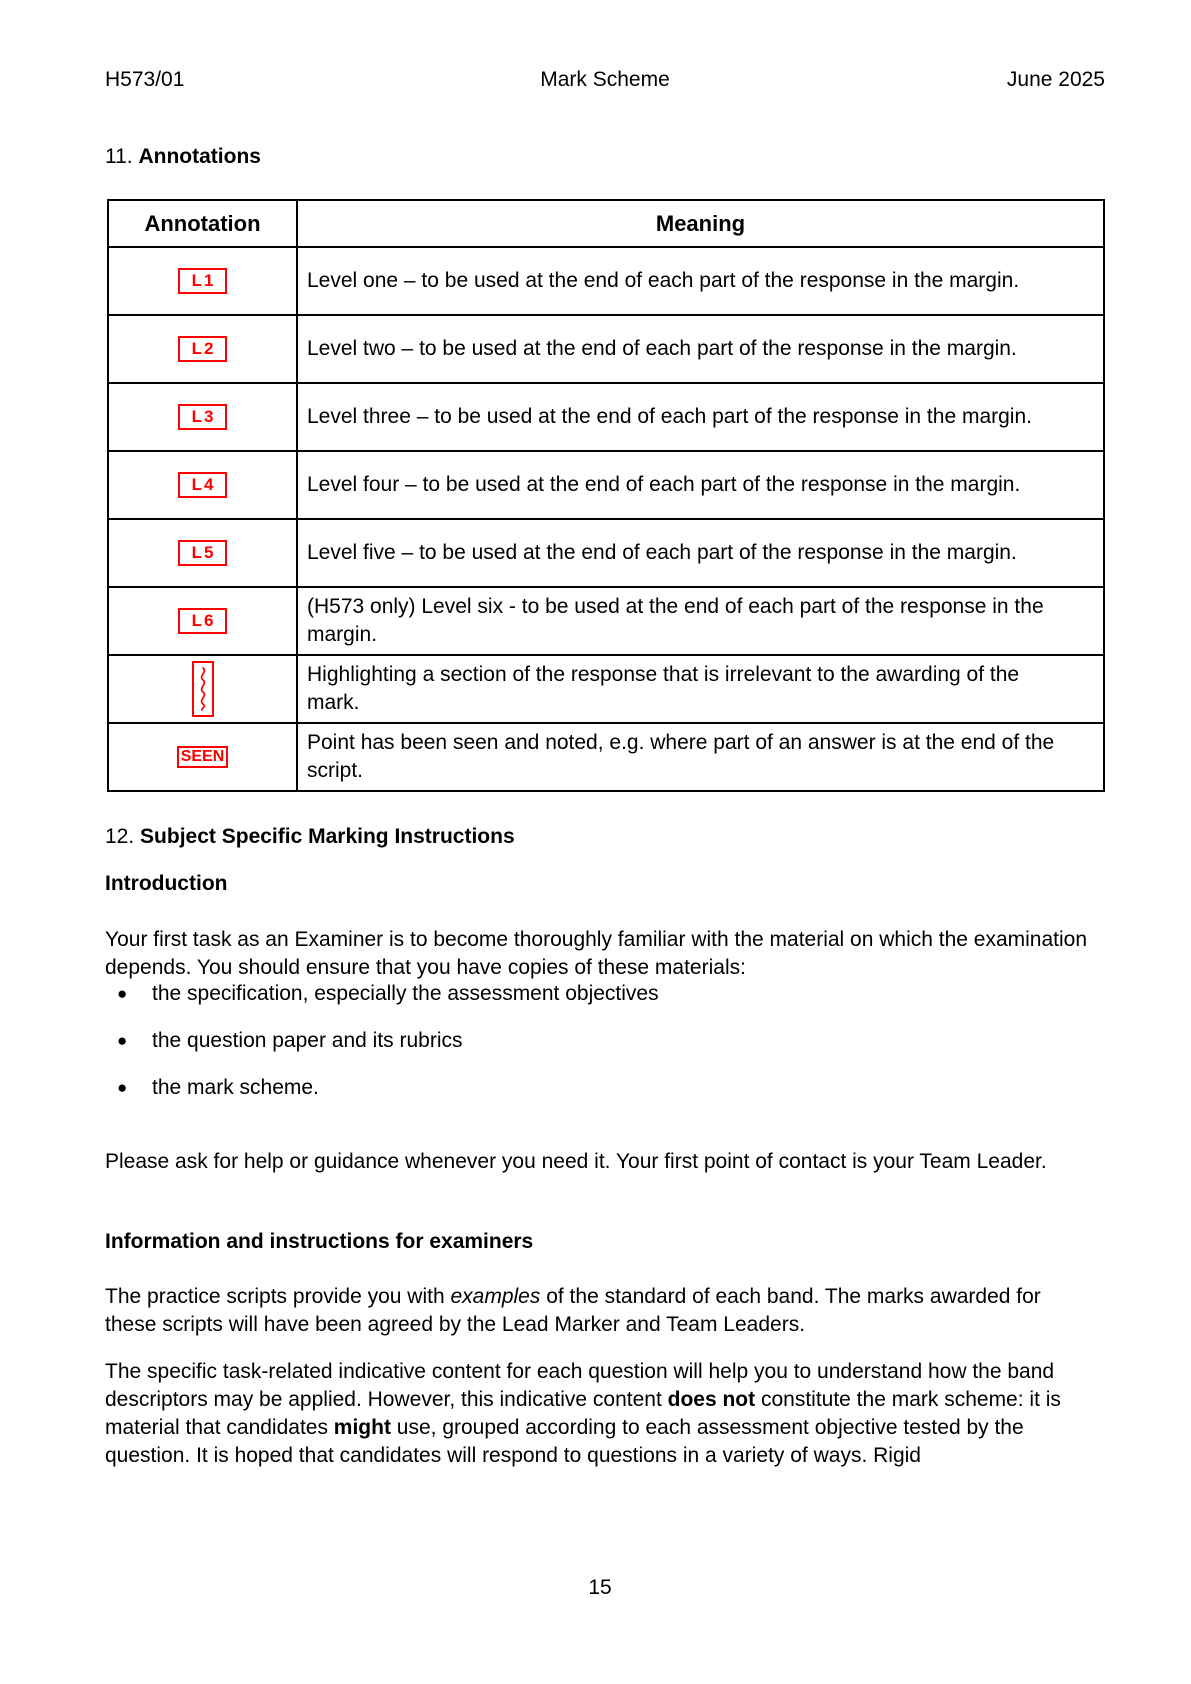 The width and height of the screenshot is (1191, 1684). Describe the element at coordinates (202, 223) in the screenshot. I see `column-header-annotation: Annotation` at that location.